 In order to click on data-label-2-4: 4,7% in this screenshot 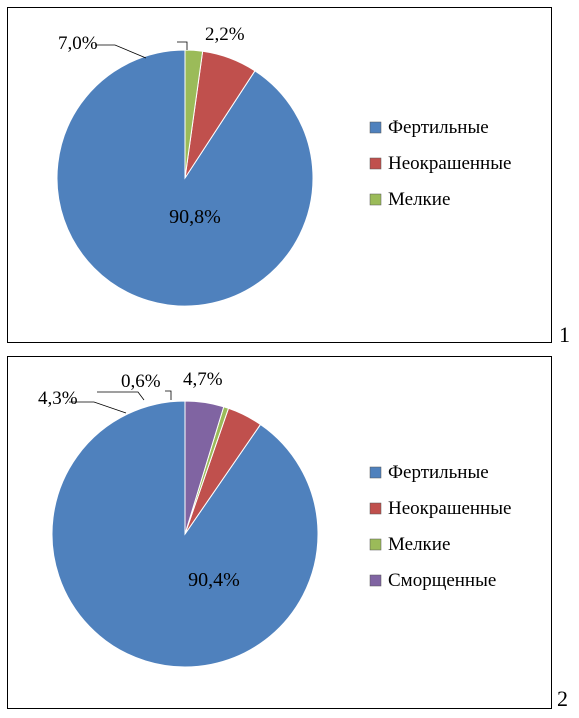, I will do `click(203, 379)`.